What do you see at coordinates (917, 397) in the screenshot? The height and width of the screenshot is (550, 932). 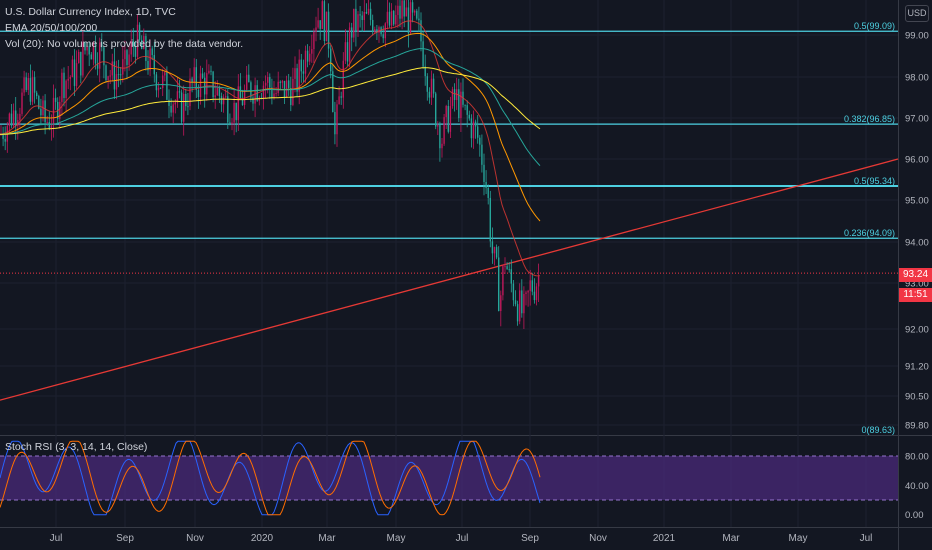 I see `price-tick-label: 90.50` at bounding box center [917, 397].